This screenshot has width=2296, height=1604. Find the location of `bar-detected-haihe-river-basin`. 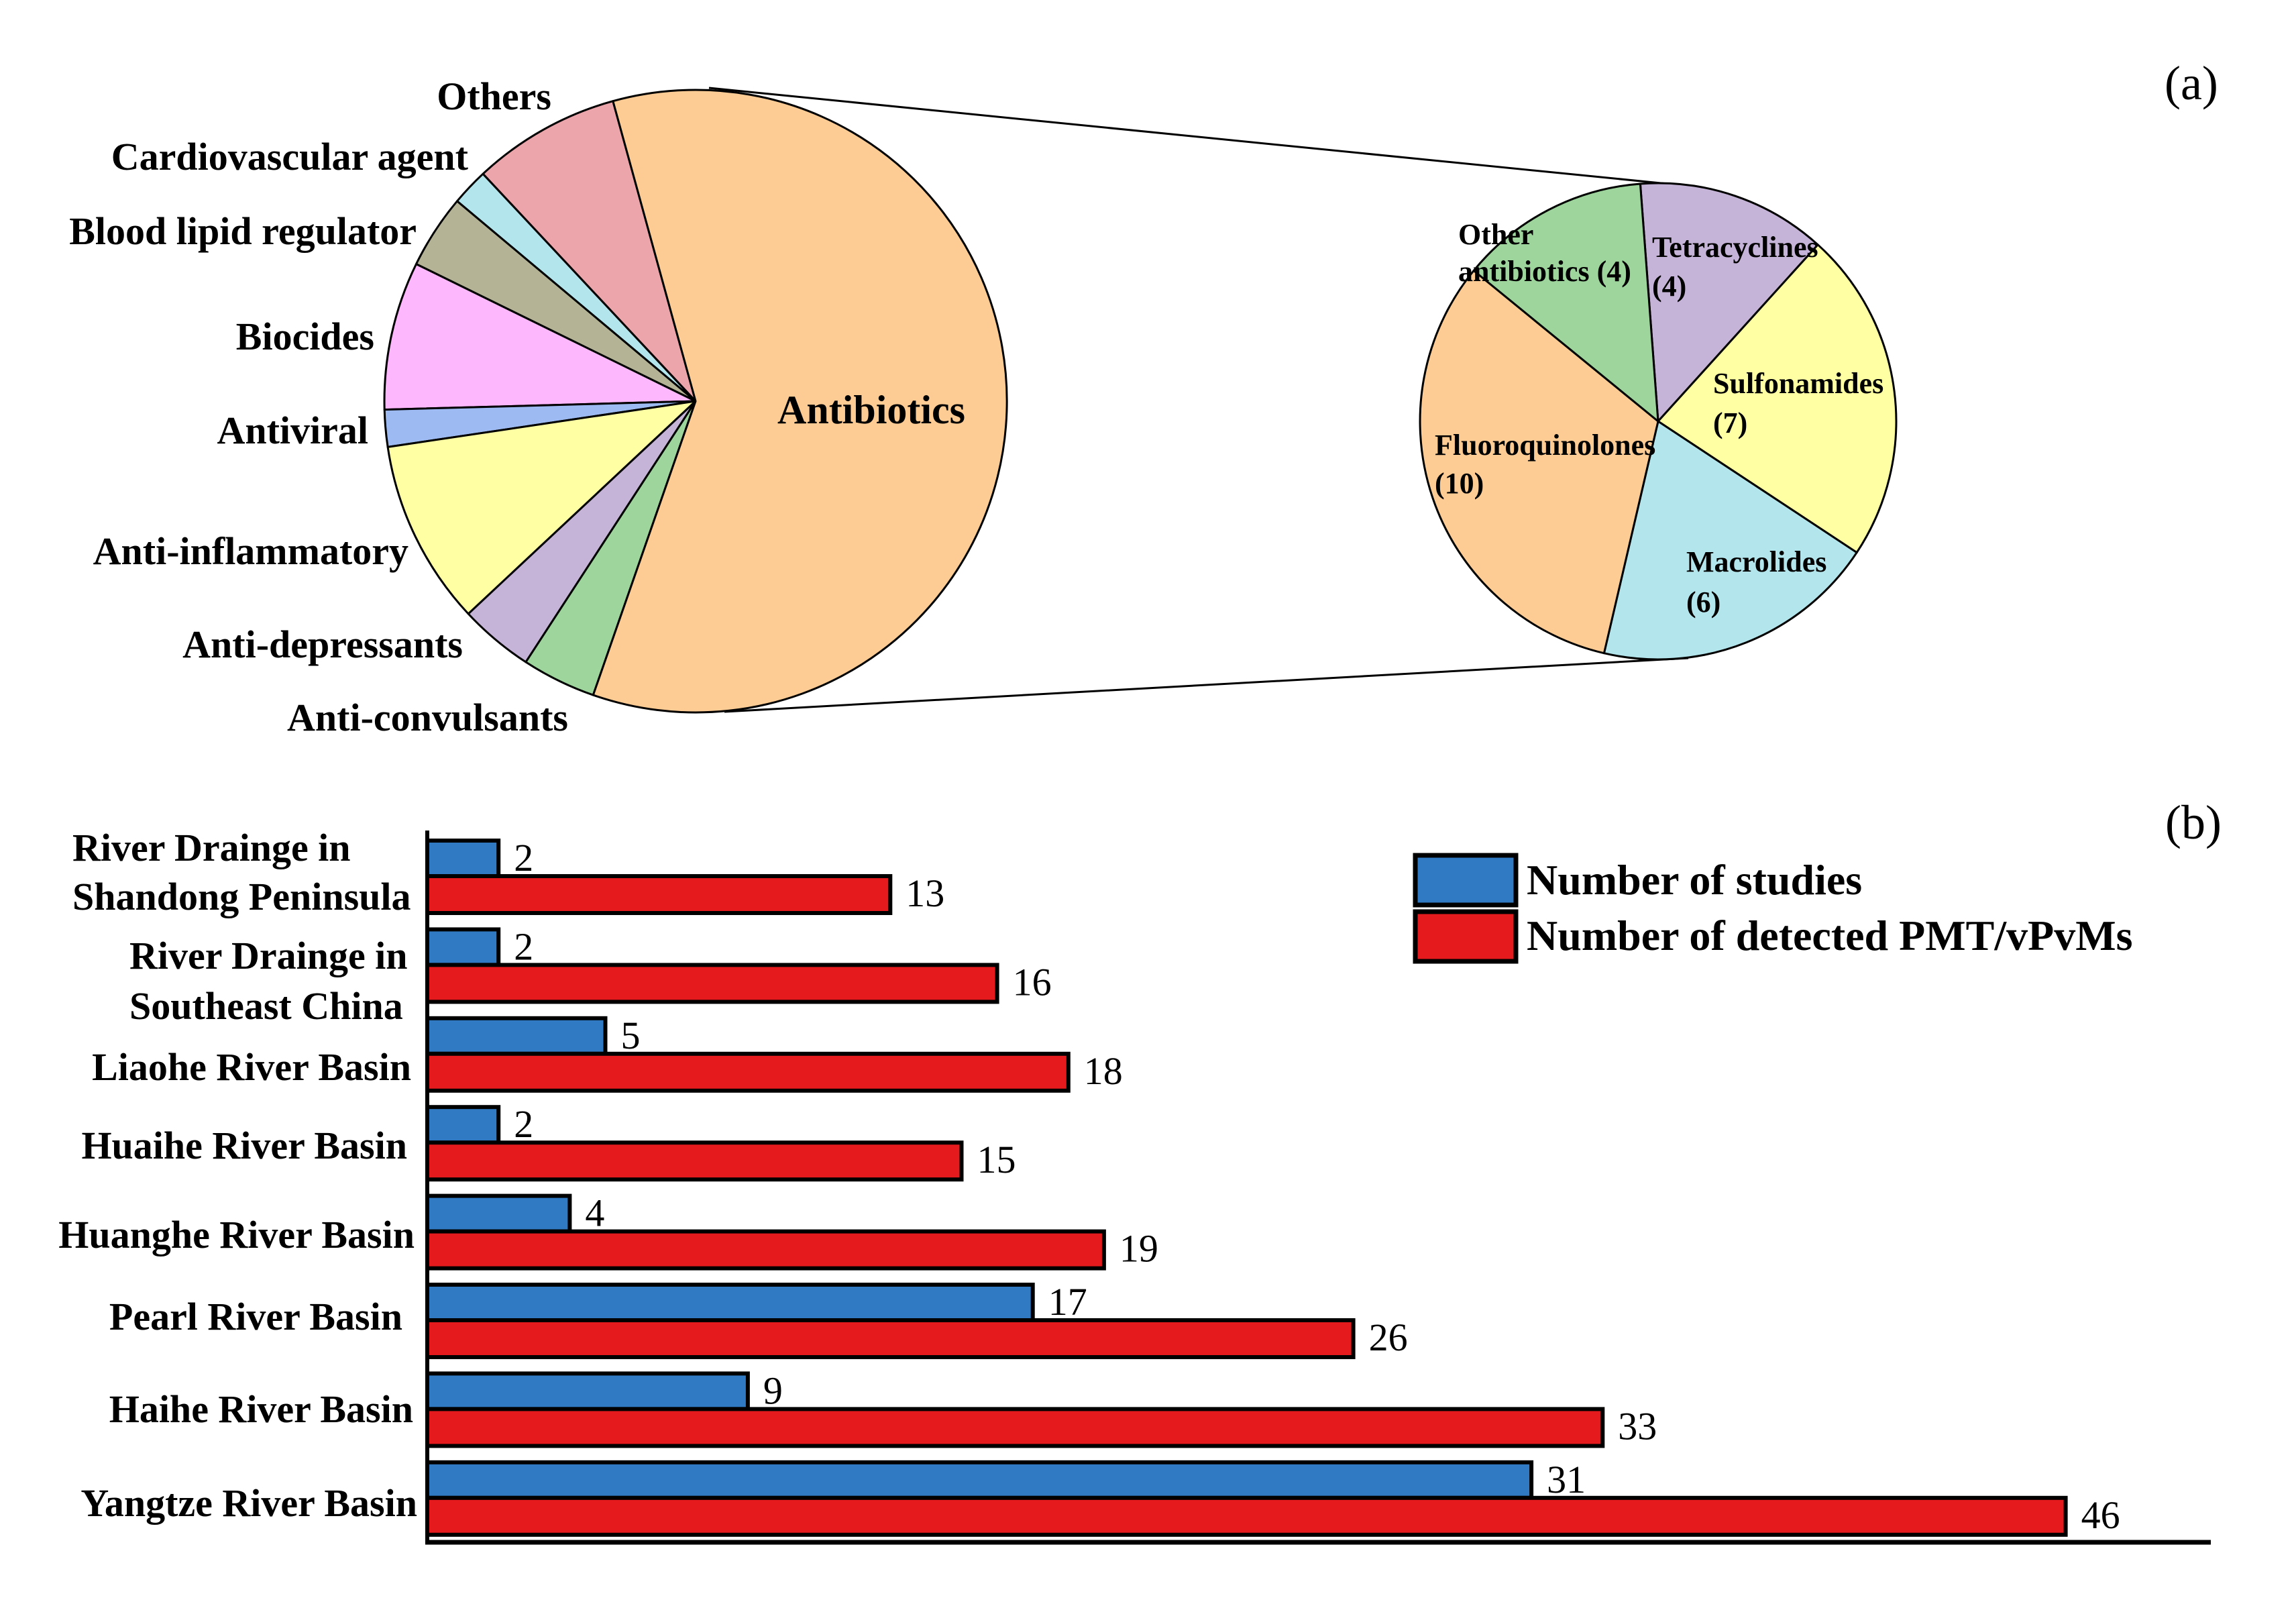

bar-detected-haihe-river-basin is located at coordinates (1015, 1427).